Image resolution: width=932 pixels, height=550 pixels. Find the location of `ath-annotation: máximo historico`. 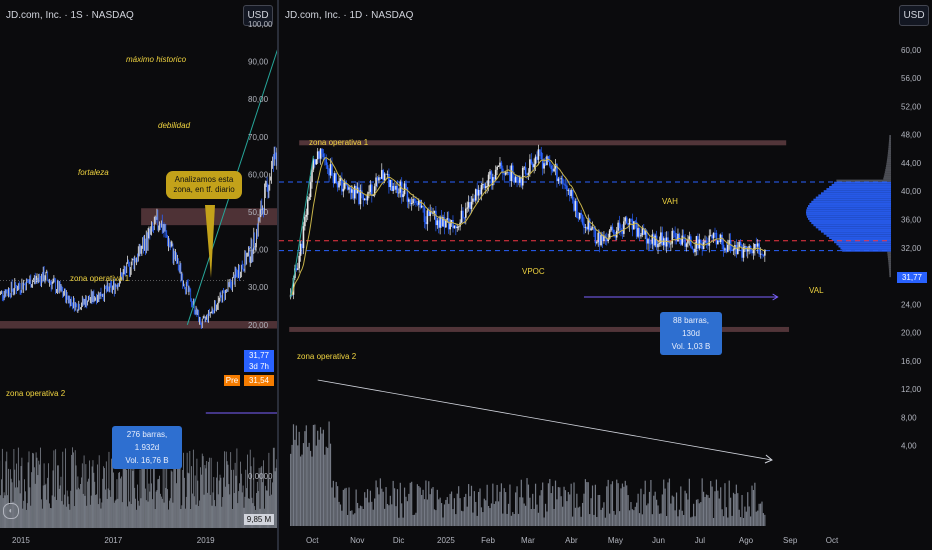

ath-annotation: máximo historico is located at coordinates (156, 59).